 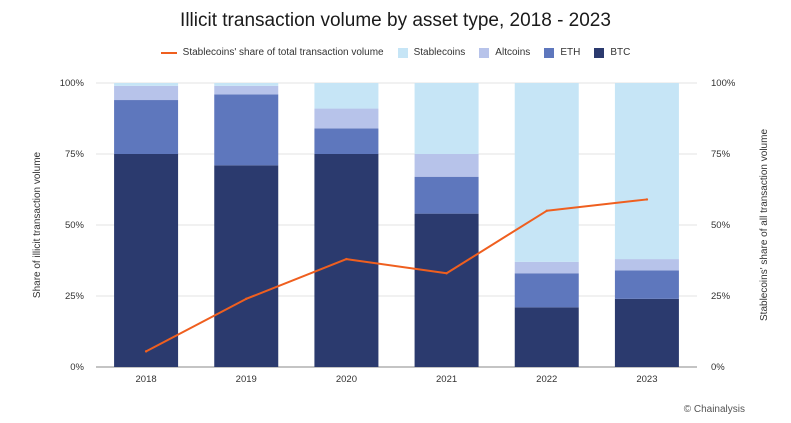 What do you see at coordinates (620, 52) in the screenshot?
I see `legend-label-btc: BTC` at bounding box center [620, 52].